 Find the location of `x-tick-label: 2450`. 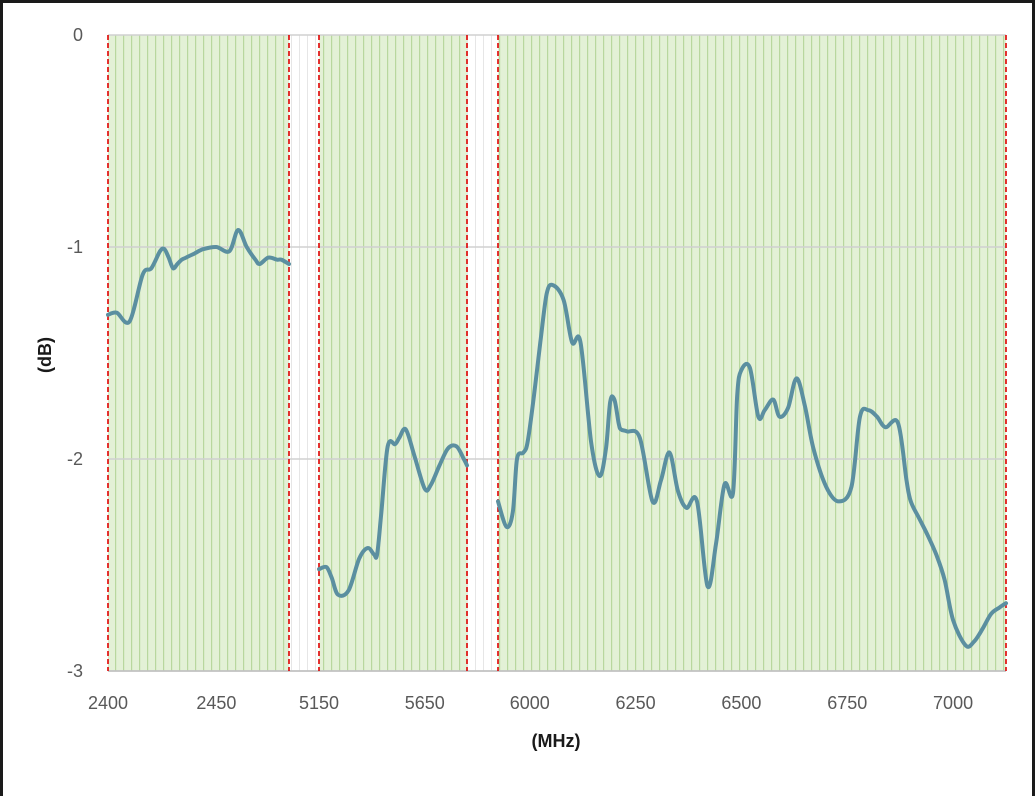

x-tick-label: 2450 is located at coordinates (216, 703).